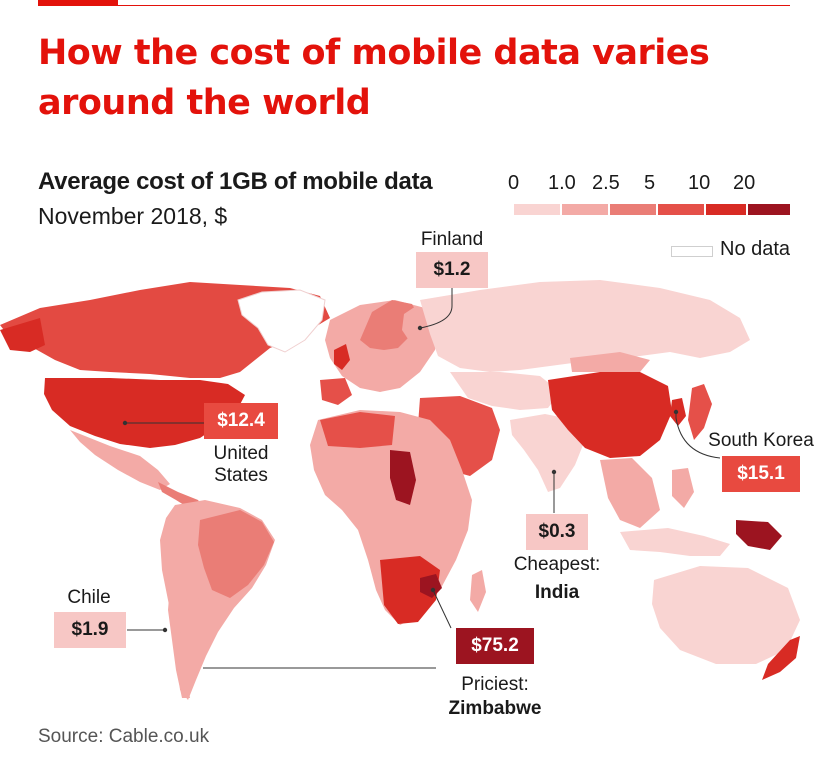  I want to click on legend-no-data-swatch, so click(692, 251).